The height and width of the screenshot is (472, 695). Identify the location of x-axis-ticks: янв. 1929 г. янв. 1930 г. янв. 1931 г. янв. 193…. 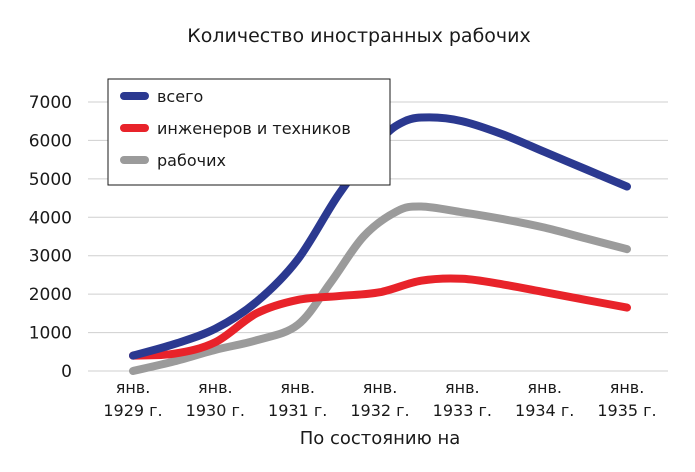
(379, 399).